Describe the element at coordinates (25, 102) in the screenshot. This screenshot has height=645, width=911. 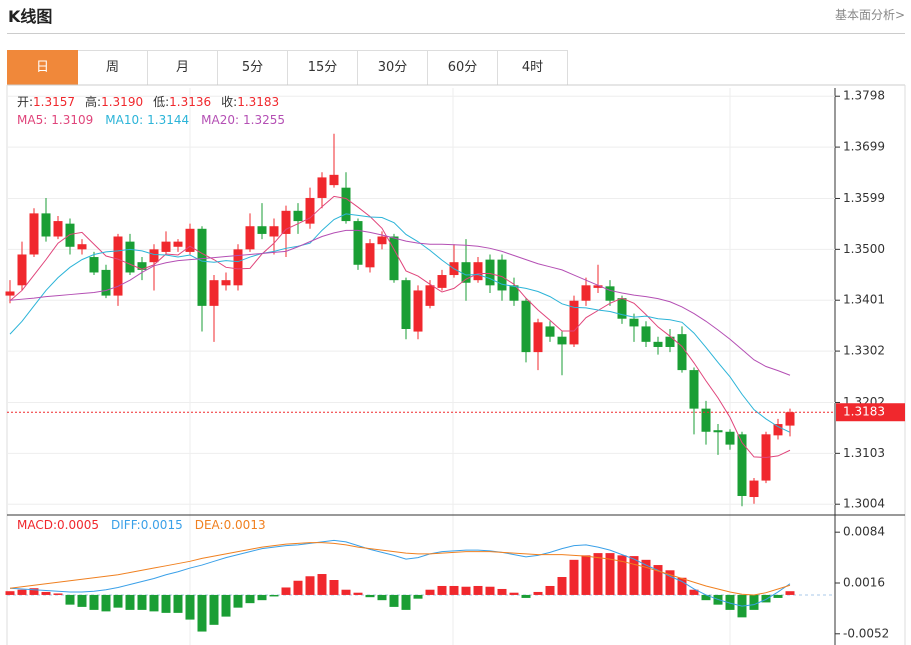
I see `readout-label: 开:` at that location.